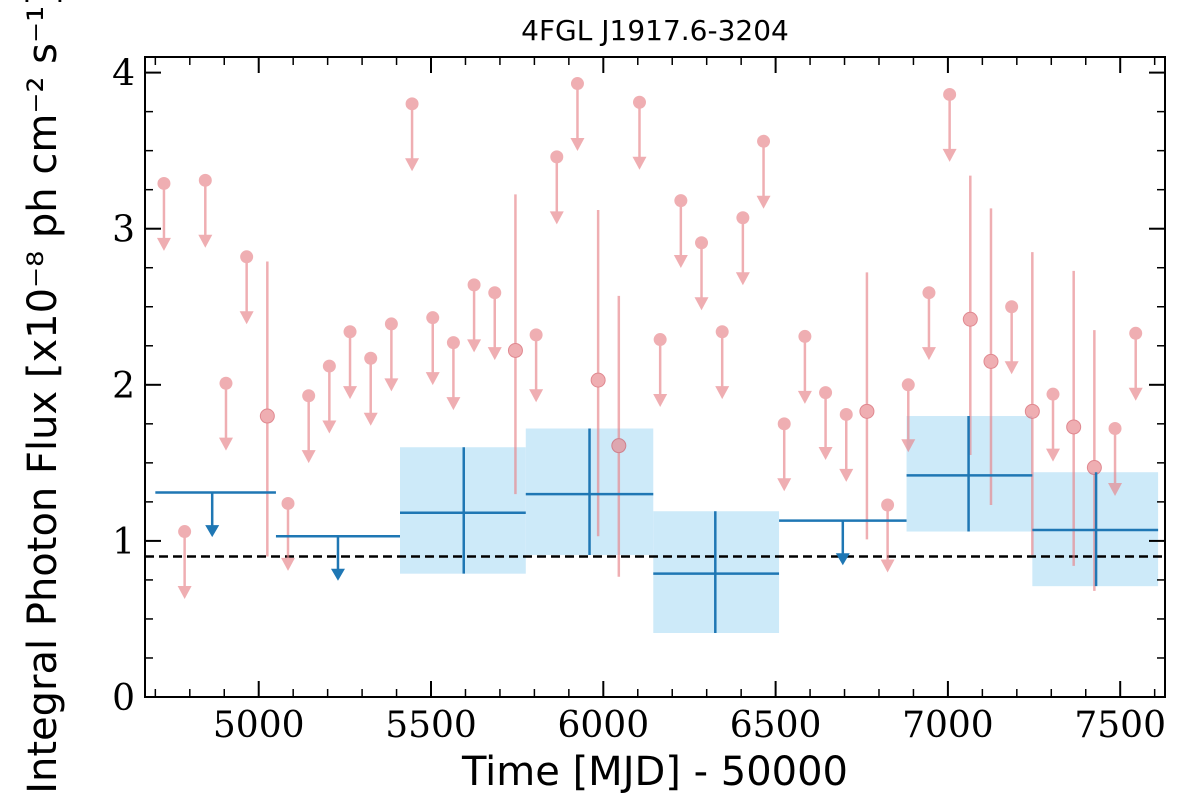 Image resolution: width=1200 pixels, height=800 pixels. Describe the element at coordinates (123, 542) in the screenshot. I see `y-tick-label: 1` at that location.